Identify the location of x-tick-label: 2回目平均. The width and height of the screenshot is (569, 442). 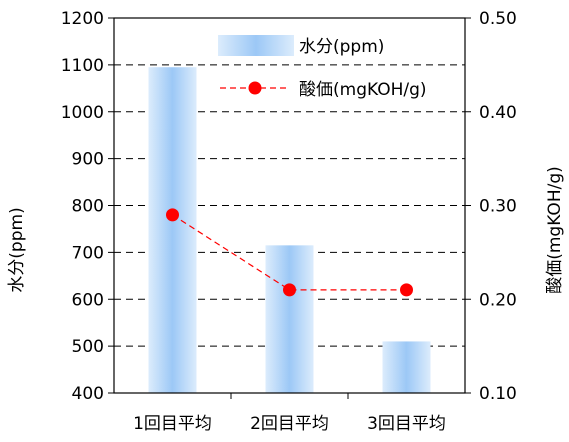
(289, 424).